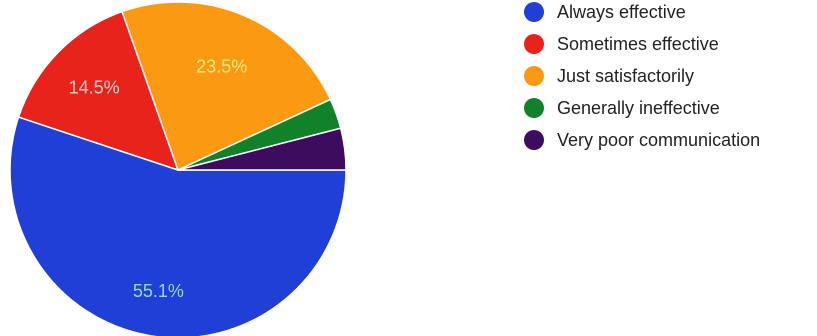  Describe the element at coordinates (638, 108) in the screenshot. I see `legend-label-generally-ineffective: Generally ineffective` at that location.